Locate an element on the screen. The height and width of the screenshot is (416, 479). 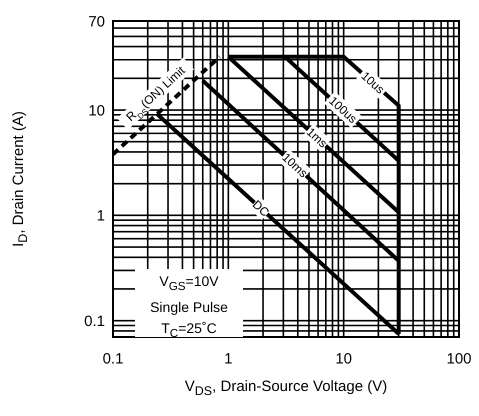
x-tick-label: 0.1 is located at coordinates (113, 359).